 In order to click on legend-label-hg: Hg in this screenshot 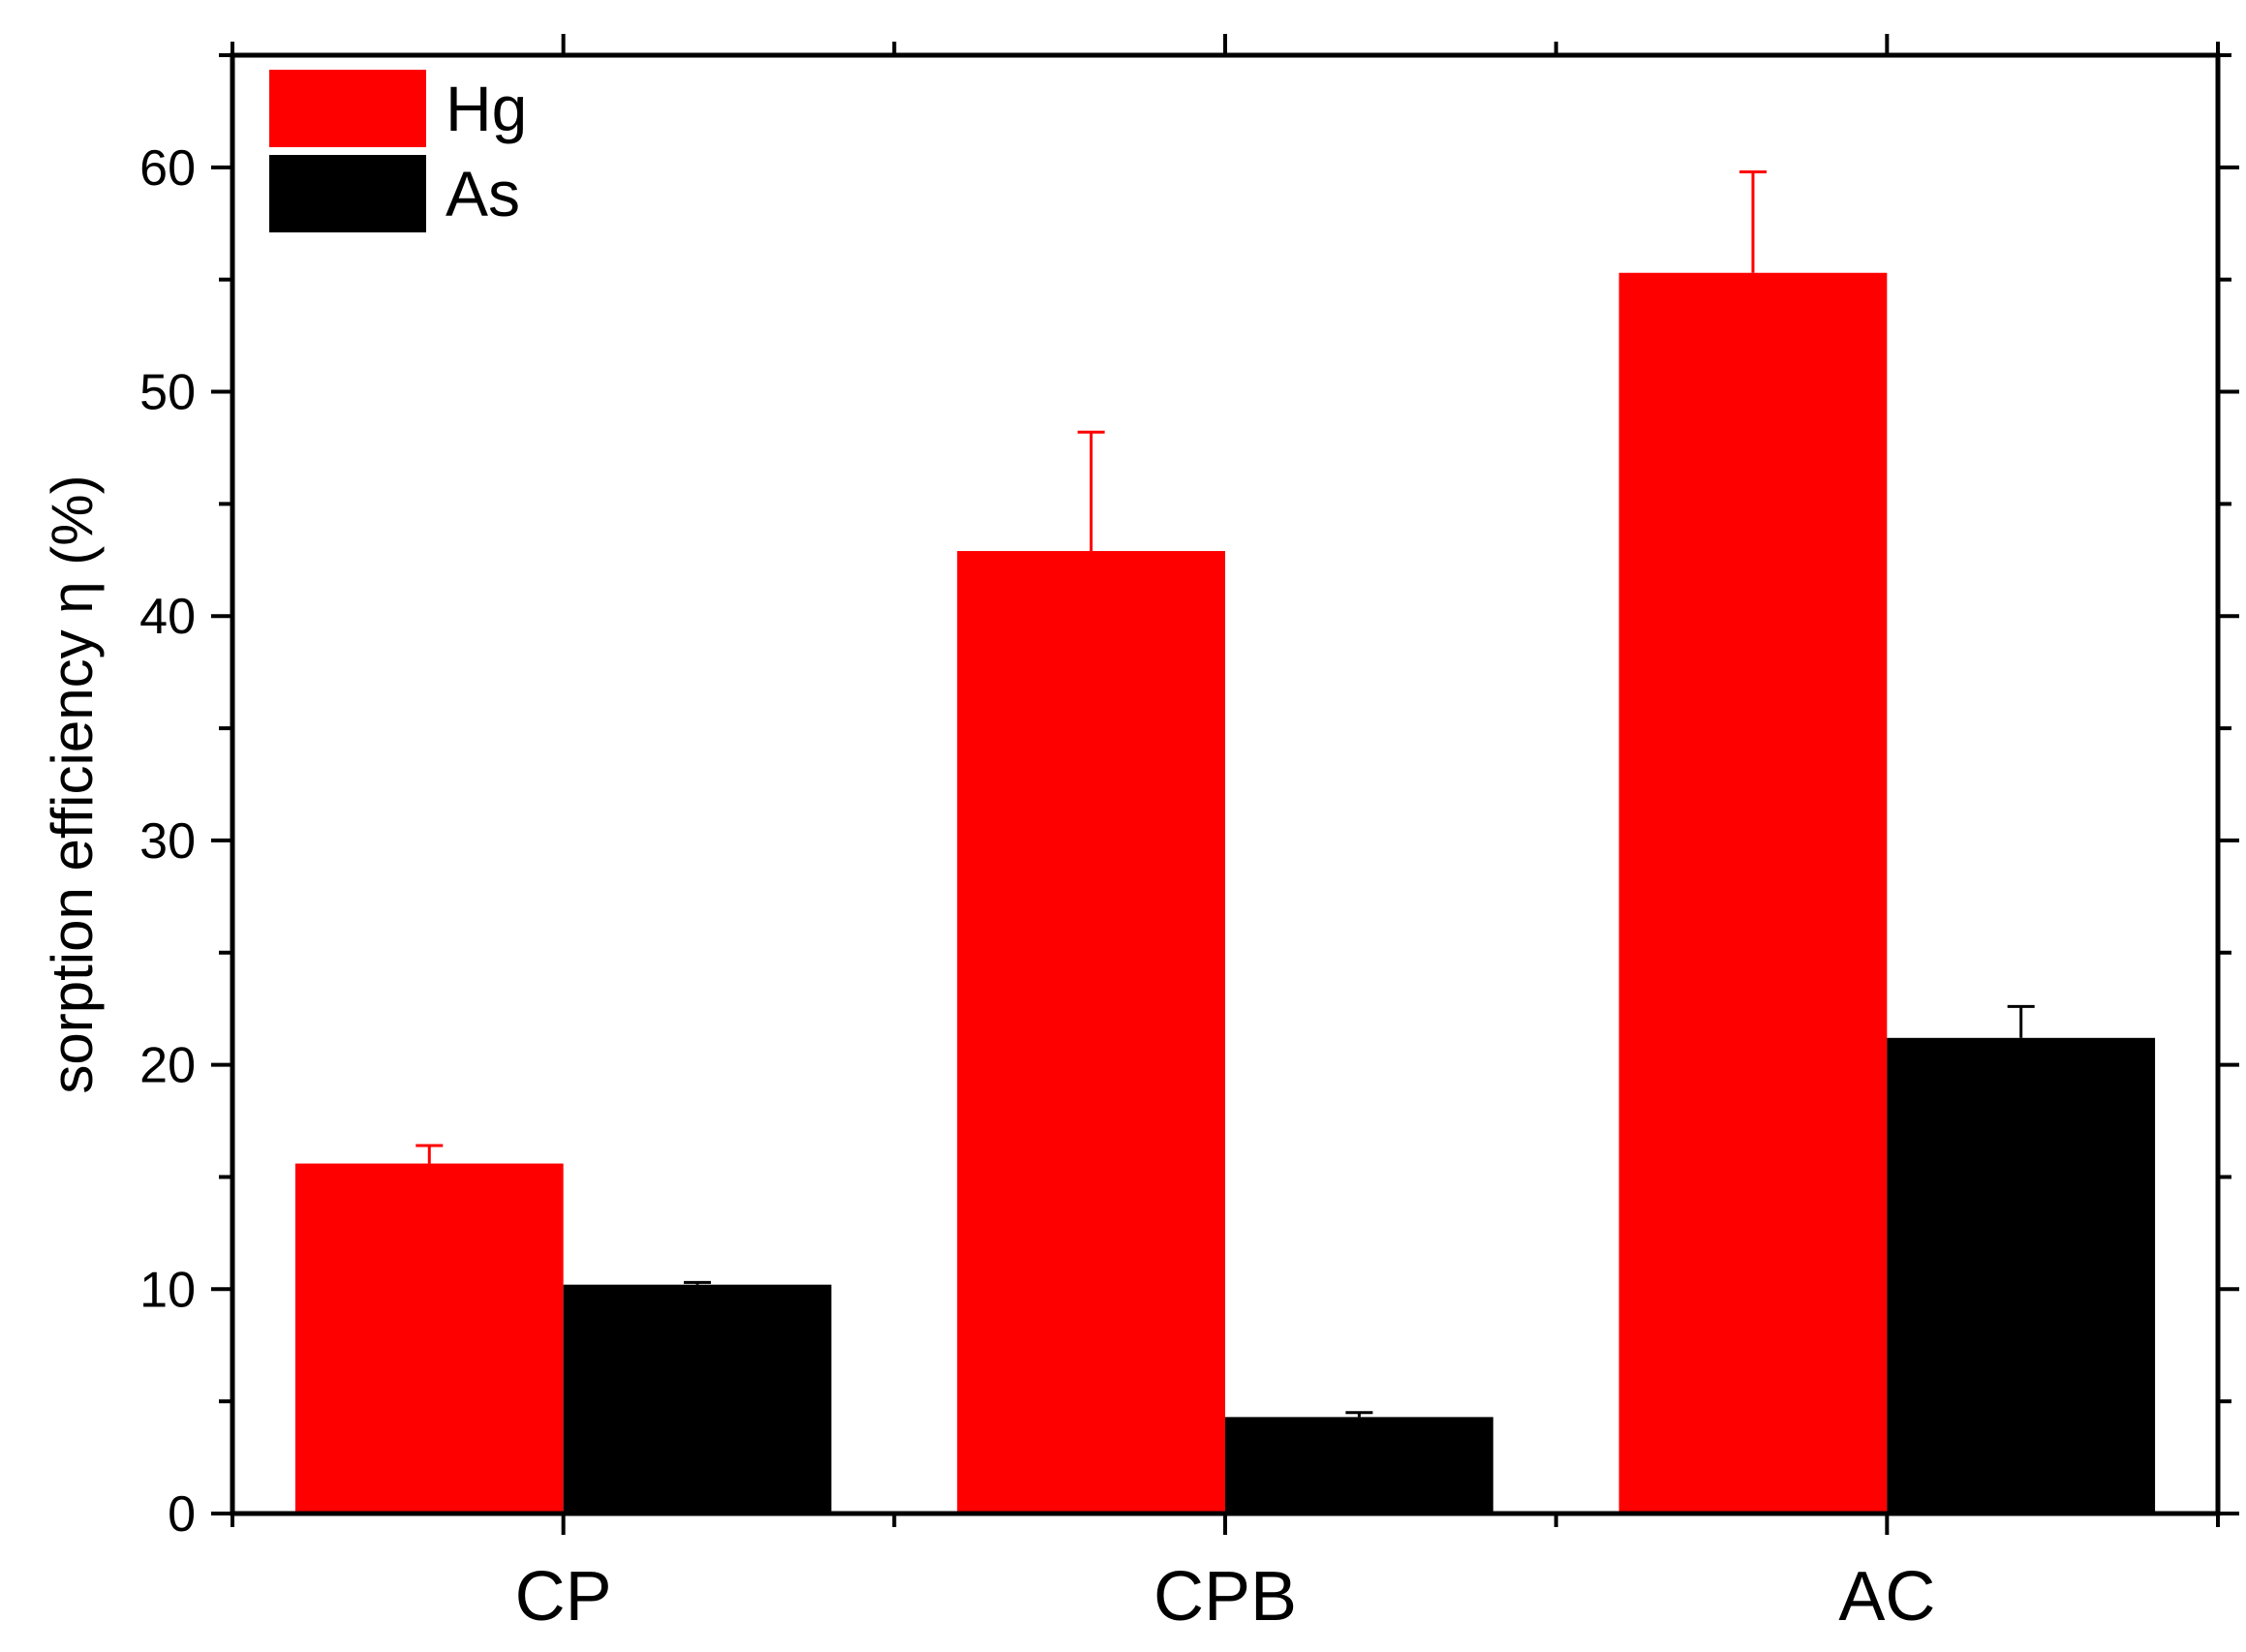, I will do `click(486, 108)`.